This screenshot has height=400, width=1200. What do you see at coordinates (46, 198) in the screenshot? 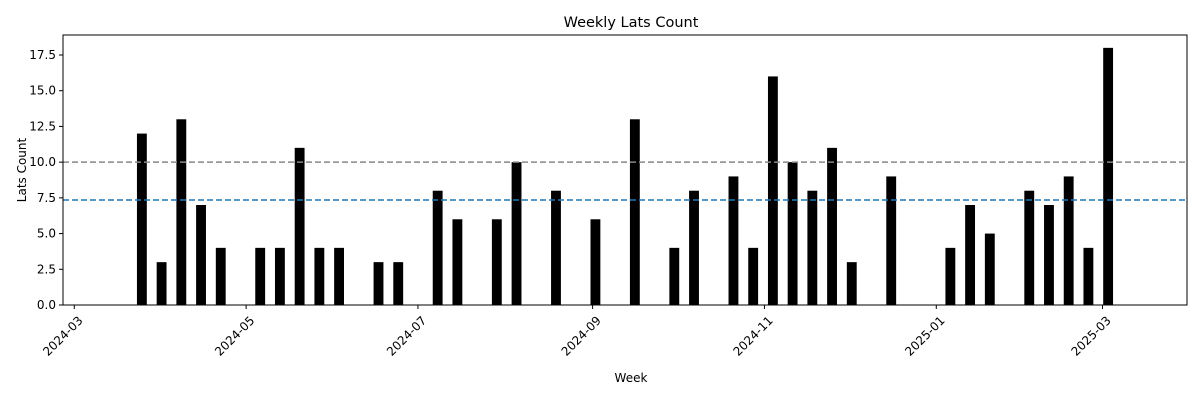
I see `y-tick-label: 7.5` at bounding box center [46, 198].